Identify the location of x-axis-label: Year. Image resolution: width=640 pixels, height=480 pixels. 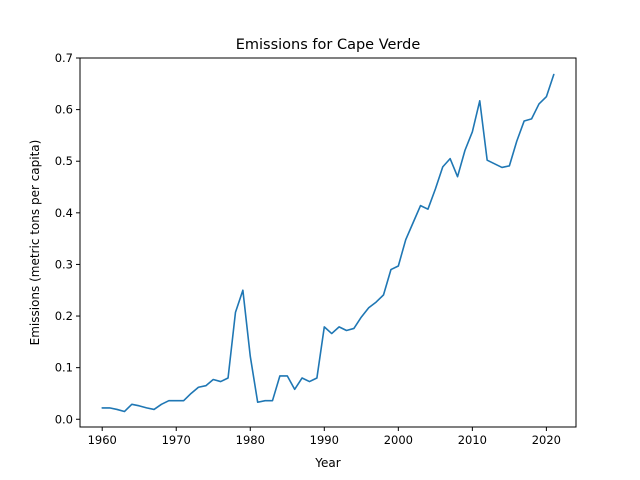
(327, 463).